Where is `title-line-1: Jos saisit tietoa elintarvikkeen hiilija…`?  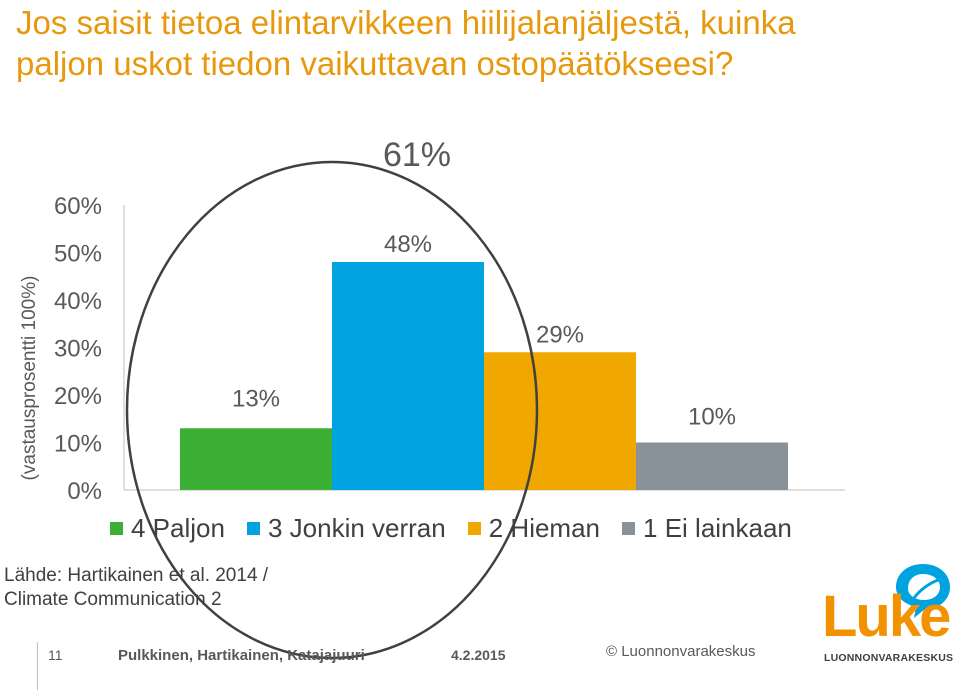 title-line-1: Jos saisit tietoa elintarvikkeen hiilija… is located at coordinates (406, 22).